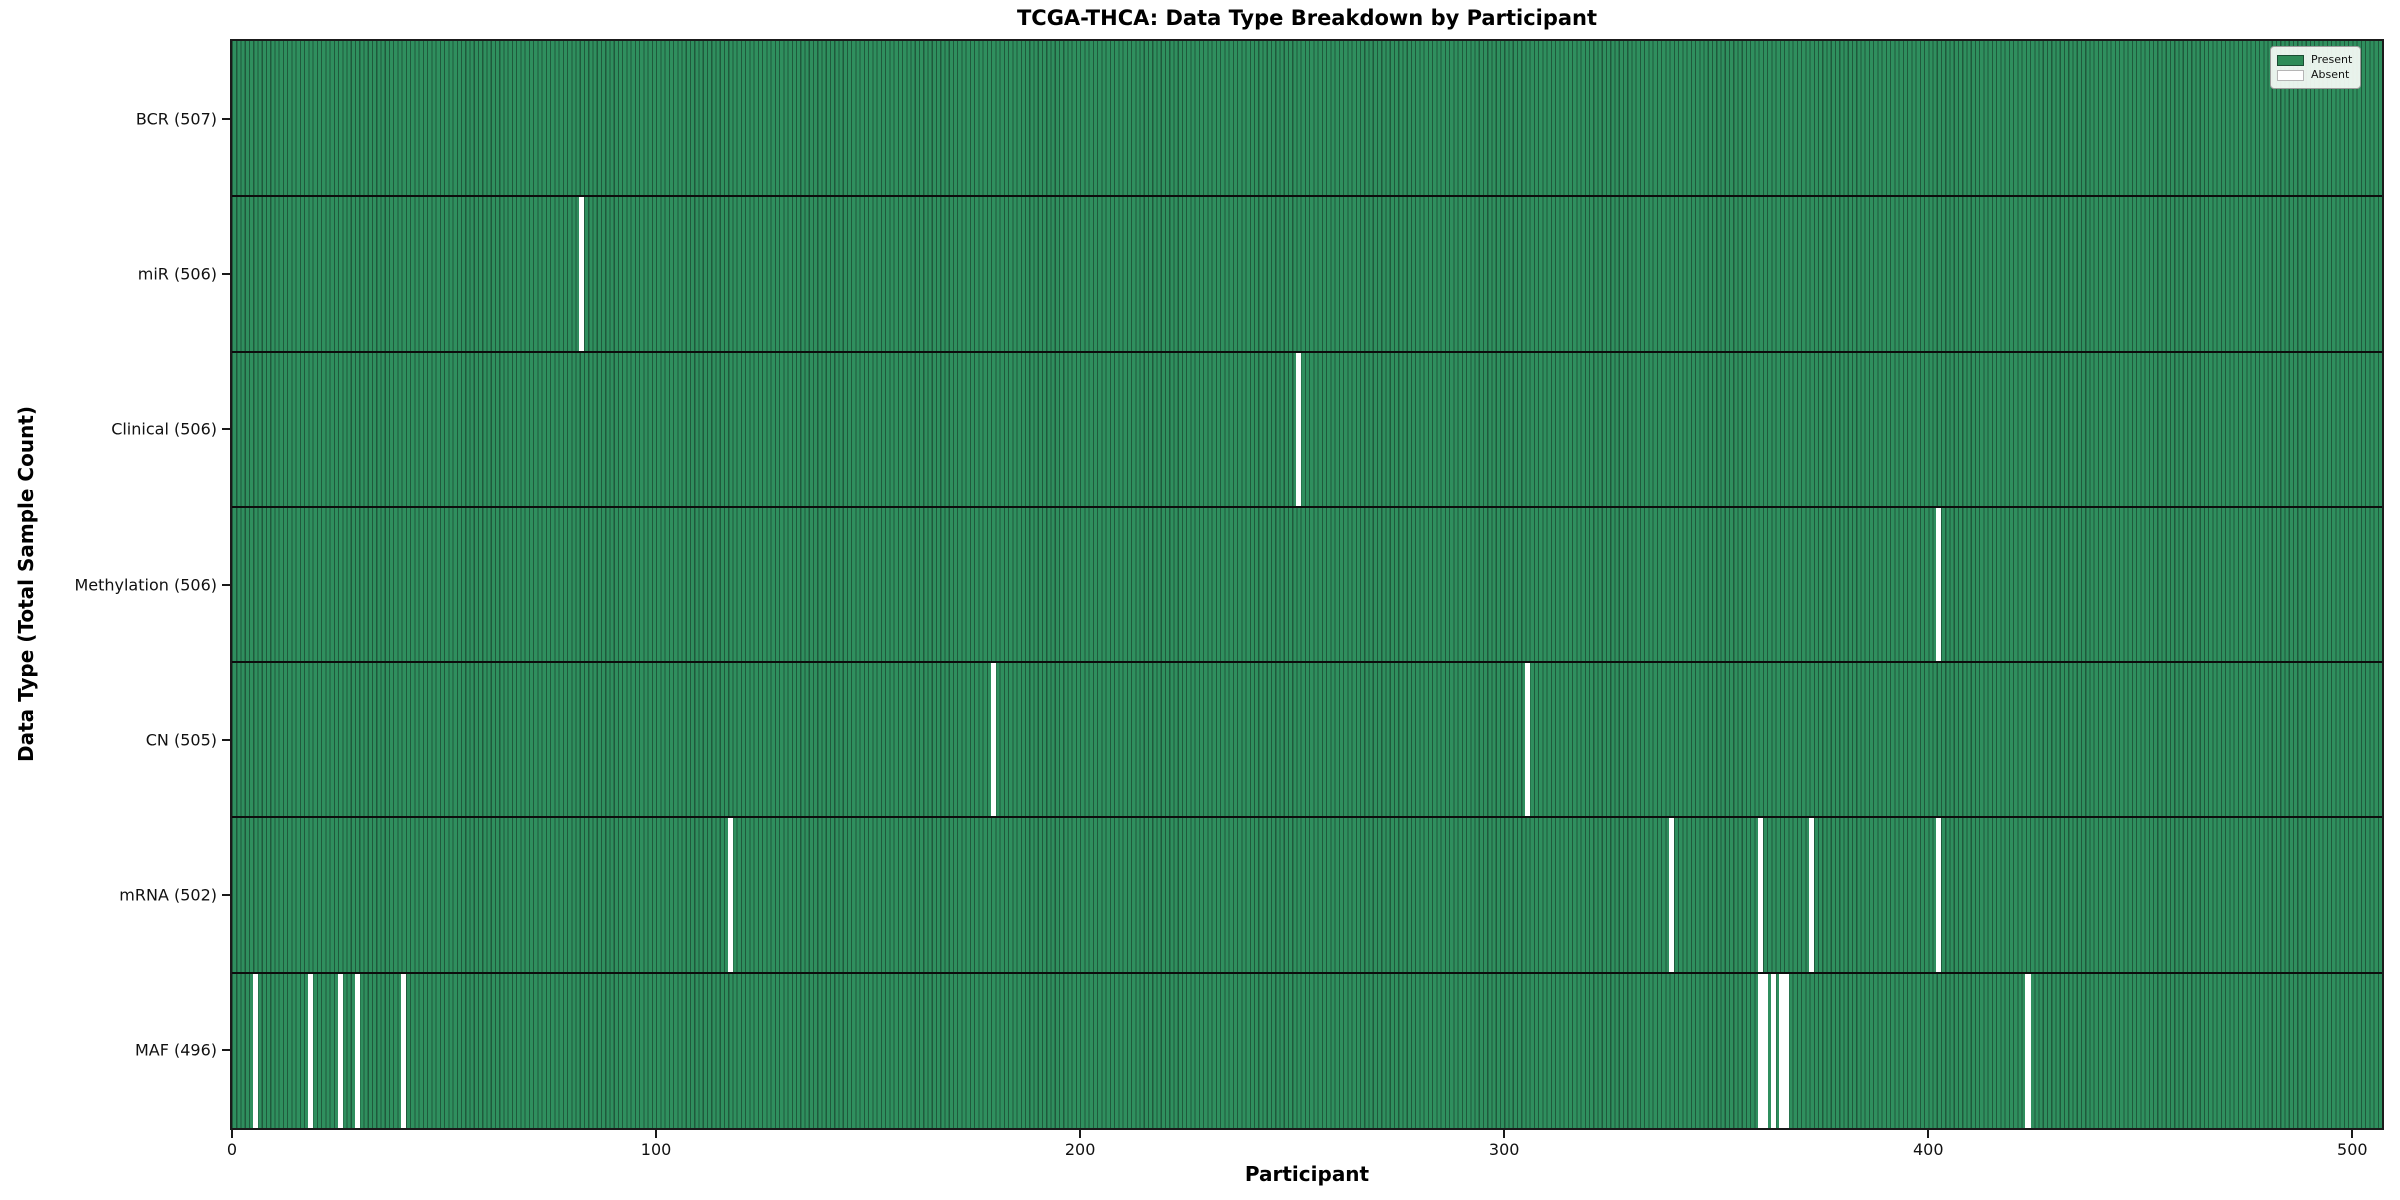  Describe the element at coordinates (2290, 75) in the screenshot. I see `legend-swatch-absent` at that location.